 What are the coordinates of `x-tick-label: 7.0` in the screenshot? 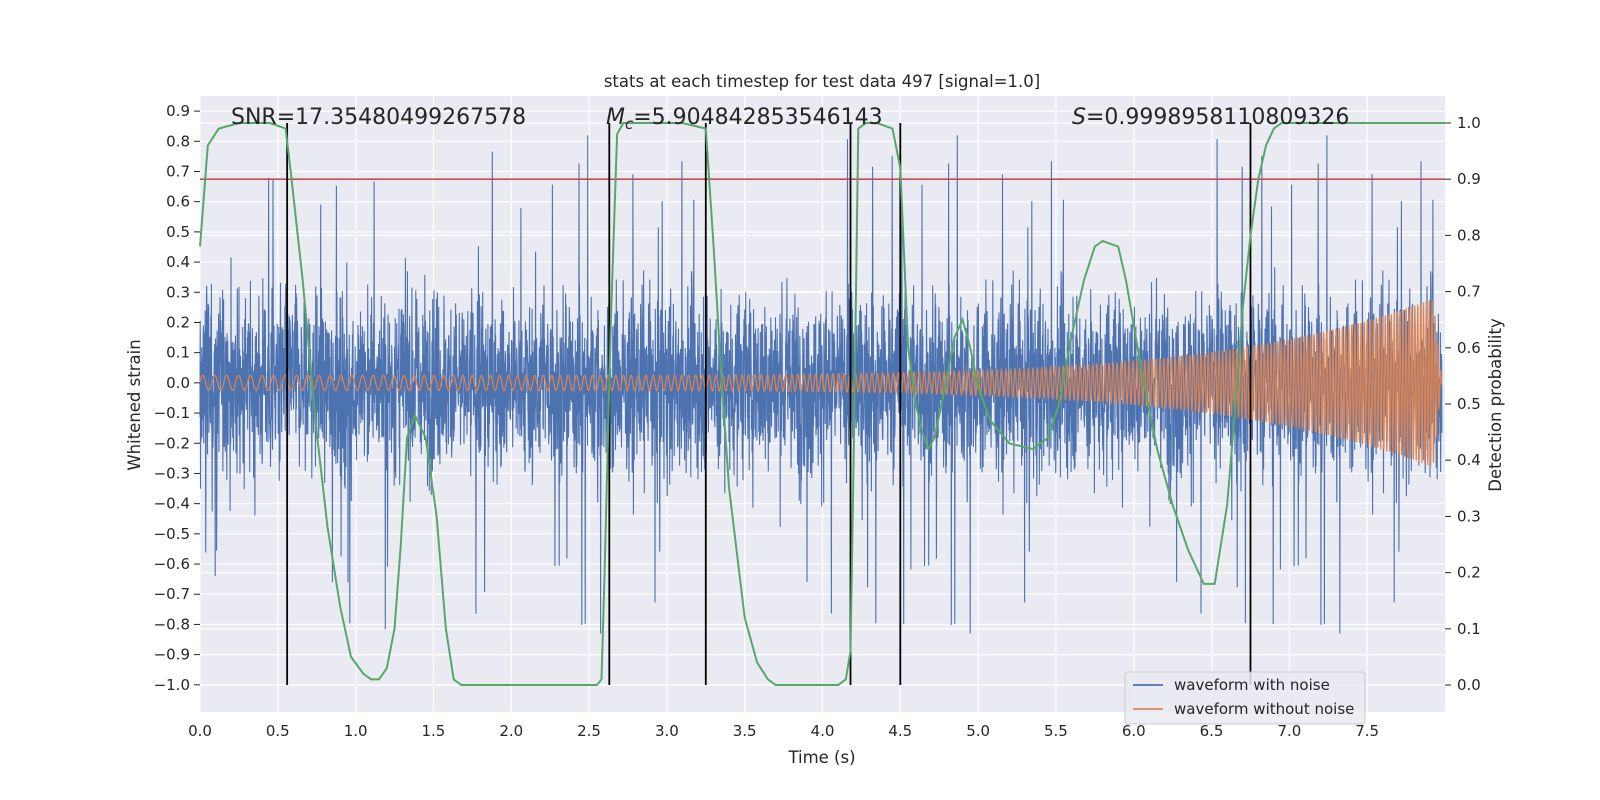 It's located at (1289, 731).